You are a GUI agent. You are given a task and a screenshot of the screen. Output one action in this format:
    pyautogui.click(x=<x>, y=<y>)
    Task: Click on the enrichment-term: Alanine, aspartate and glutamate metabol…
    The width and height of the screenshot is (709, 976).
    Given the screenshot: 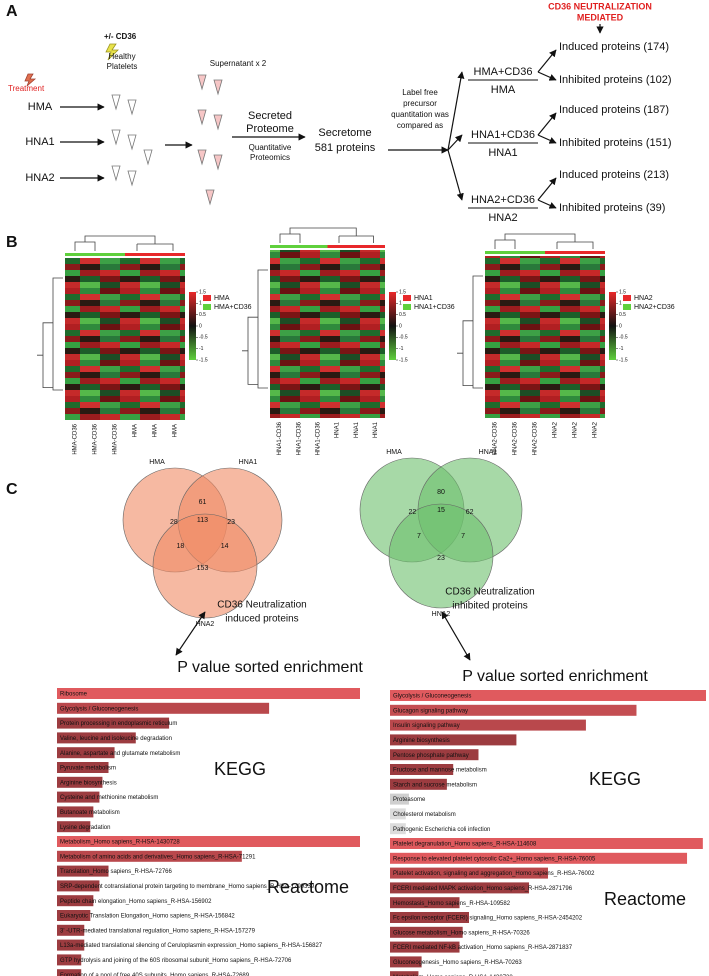 What is the action you would take?
    pyautogui.click(x=120, y=754)
    